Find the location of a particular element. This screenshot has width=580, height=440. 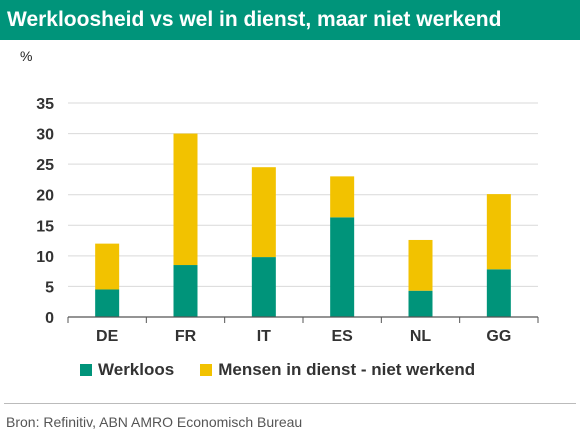

y-tick-label: 5 is located at coordinates (49, 287).